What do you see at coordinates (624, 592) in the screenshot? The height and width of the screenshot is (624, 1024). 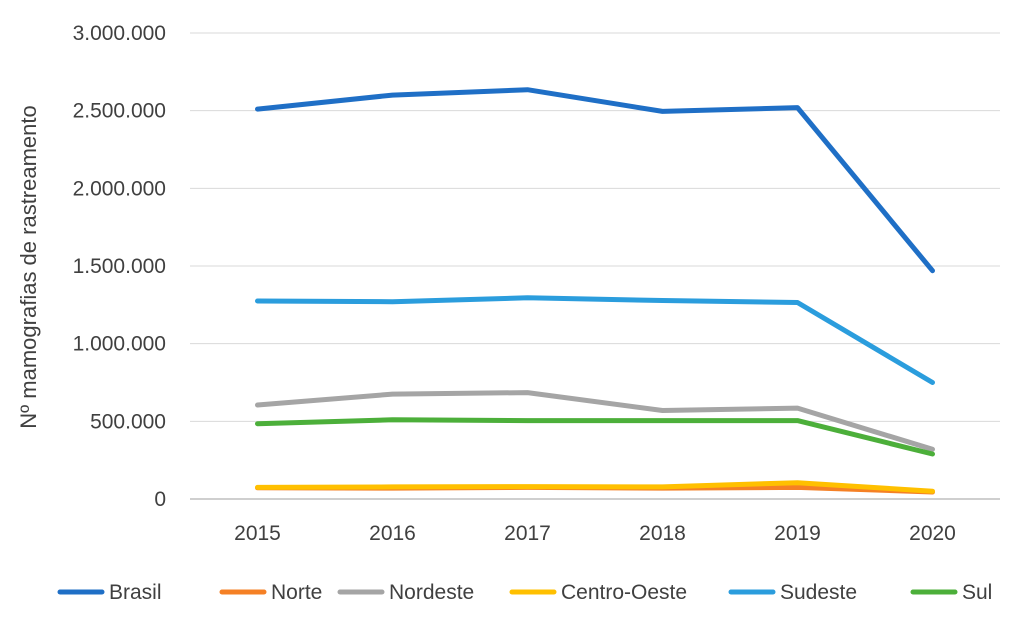 I see `legend-label: Centro-Oeste` at bounding box center [624, 592].